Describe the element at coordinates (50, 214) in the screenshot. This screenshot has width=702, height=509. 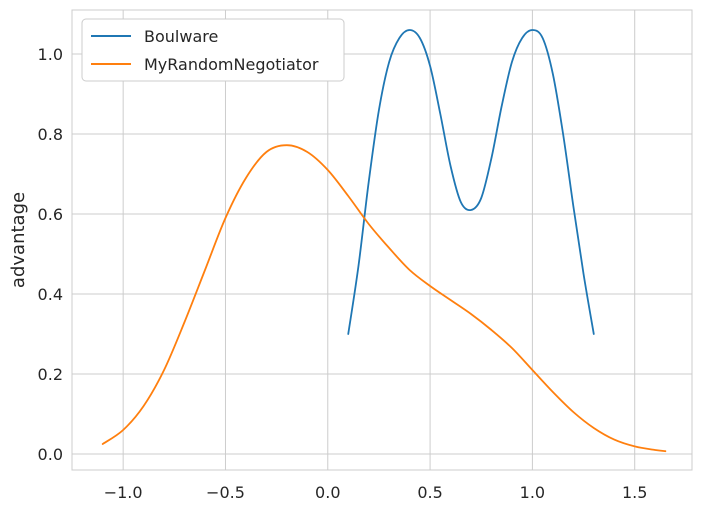
I see `y-tick-label: 0.6` at that location.